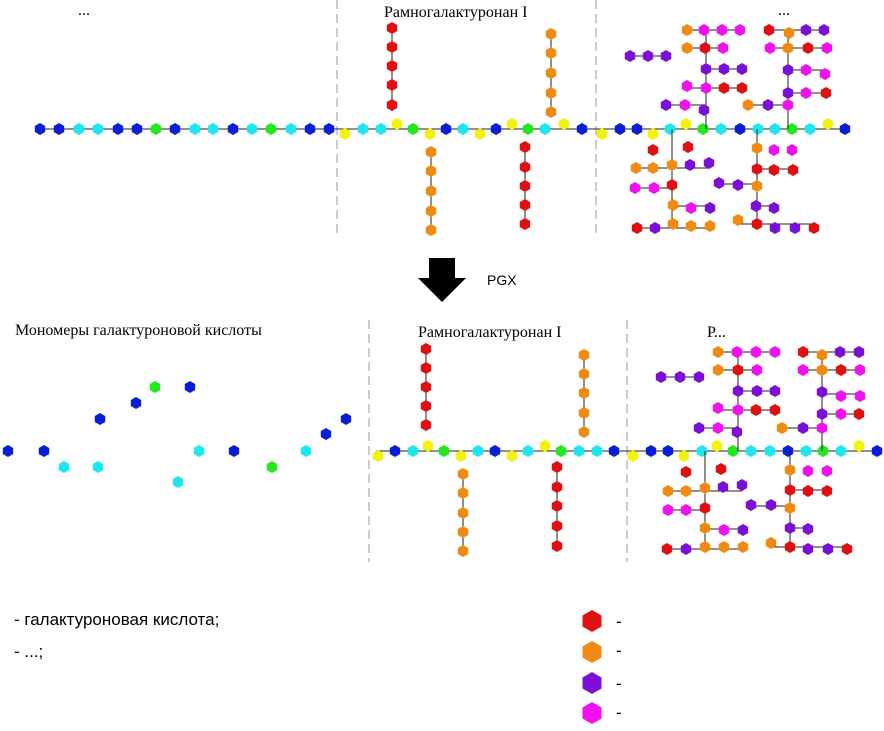 The width and height of the screenshot is (884, 731). What do you see at coordinates (619, 621) in the screenshot?
I see `legend-red-item: -` at bounding box center [619, 621].